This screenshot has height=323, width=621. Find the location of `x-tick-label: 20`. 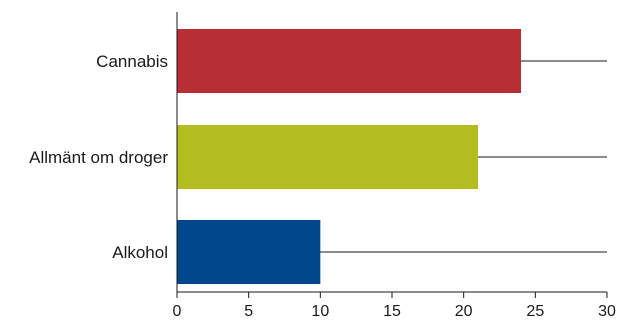

x-tick-label: 20 is located at coordinates (464, 311).